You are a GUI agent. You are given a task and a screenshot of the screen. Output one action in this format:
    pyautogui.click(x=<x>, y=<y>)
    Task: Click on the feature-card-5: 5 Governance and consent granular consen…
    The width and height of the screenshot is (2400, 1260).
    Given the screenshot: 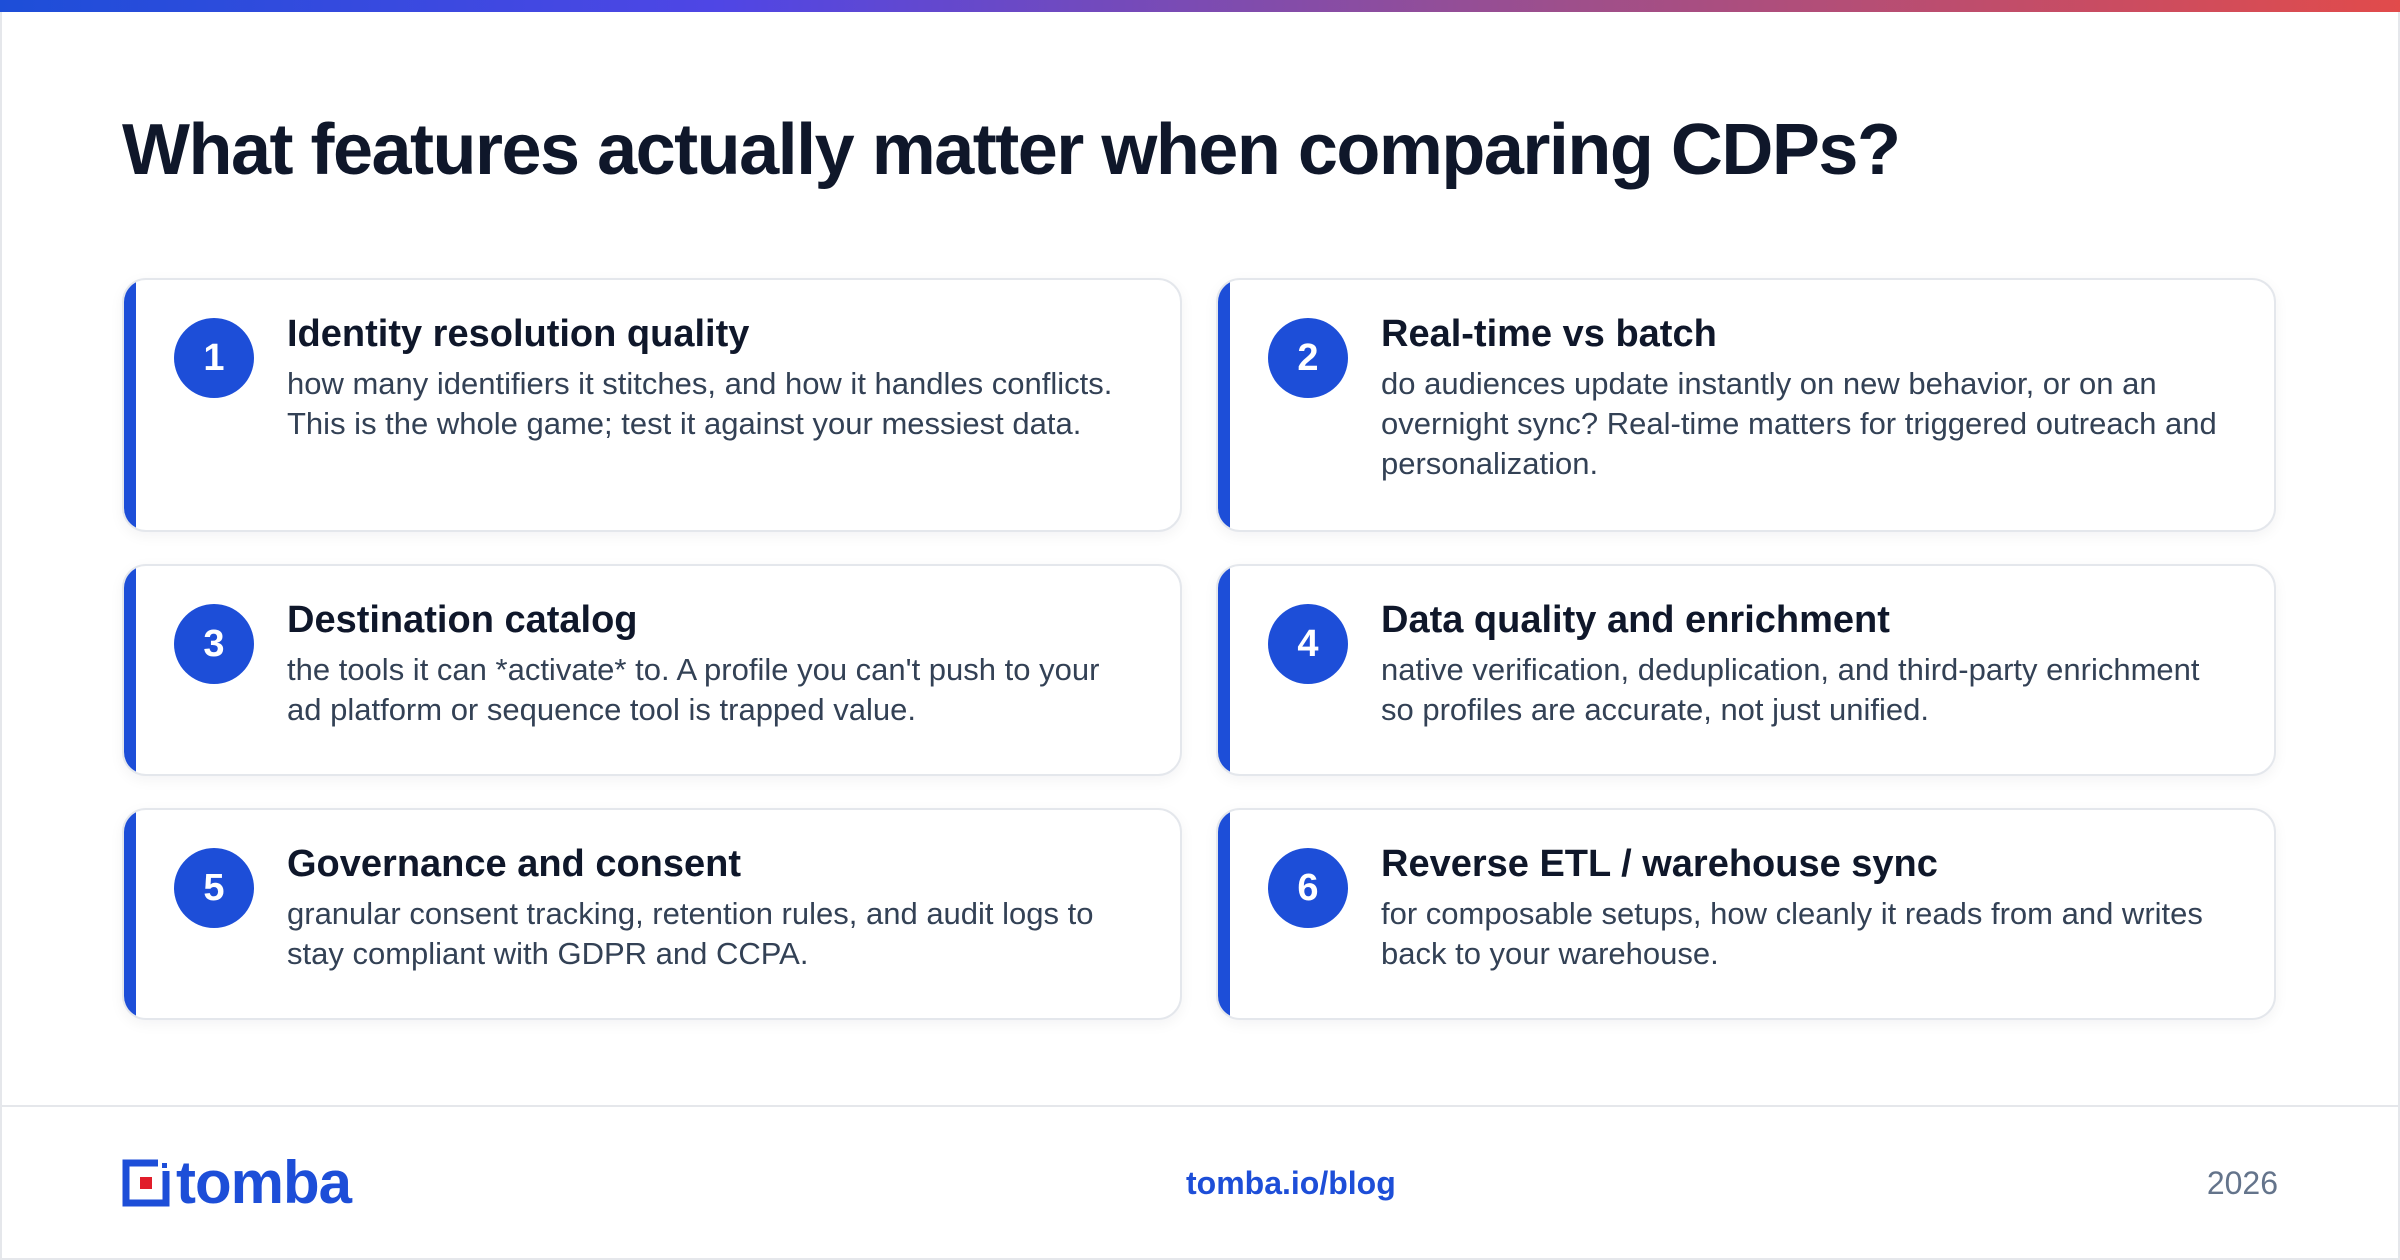 What is the action you would take?
    pyautogui.click(x=652, y=914)
    